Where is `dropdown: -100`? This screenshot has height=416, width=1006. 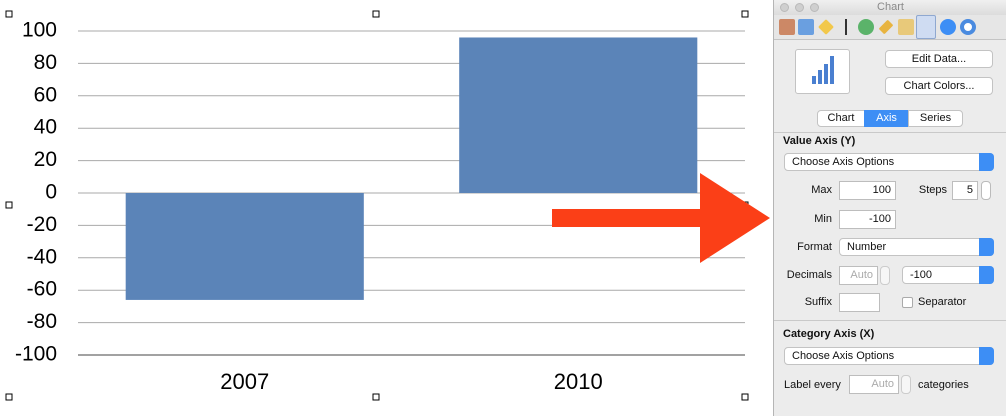 dropdown: -100 is located at coordinates (948, 275).